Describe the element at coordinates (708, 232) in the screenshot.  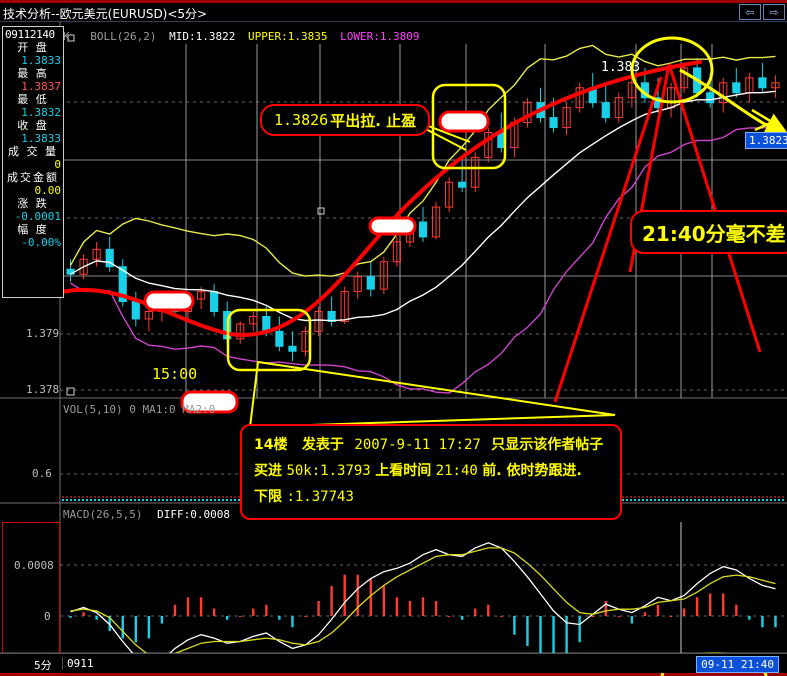
I see `annotation-right-note: 21:40分毫不差` at that location.